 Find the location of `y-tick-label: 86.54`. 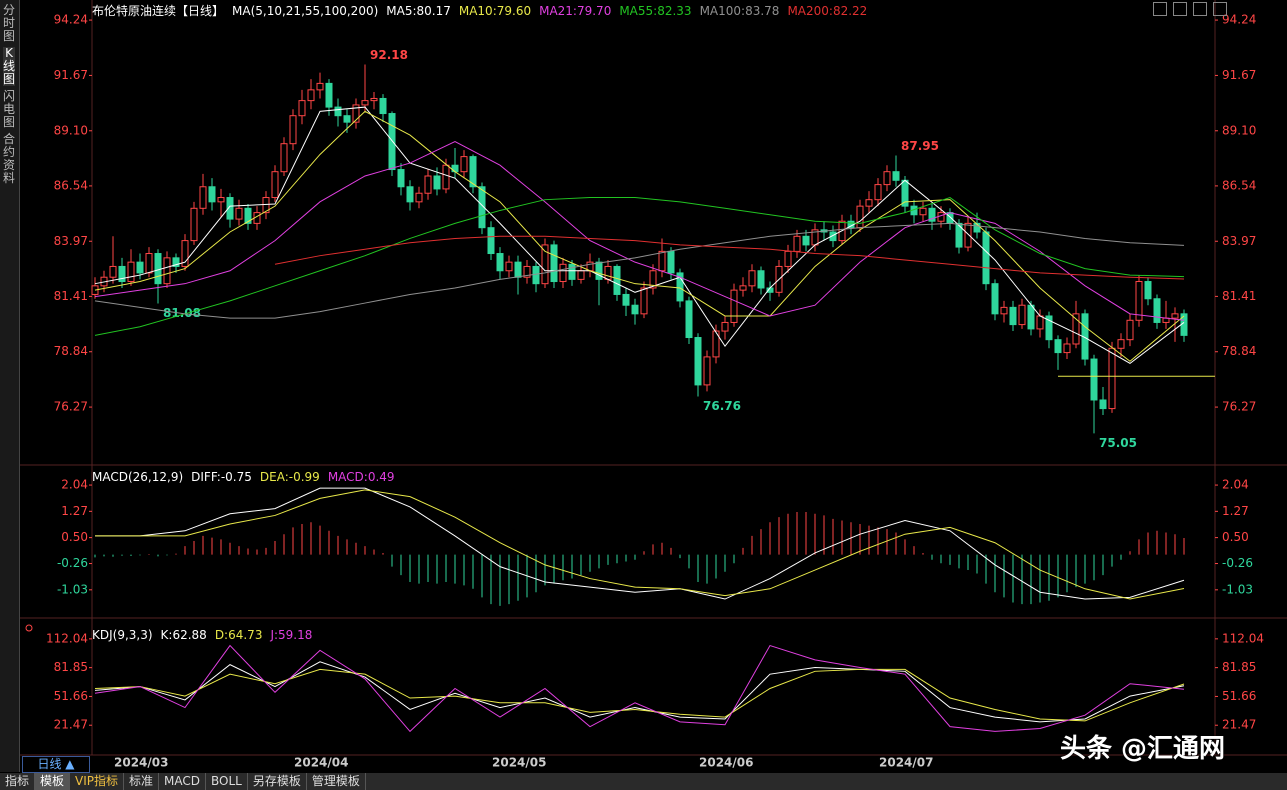

y-tick-label: 86.54 is located at coordinates (71, 185).